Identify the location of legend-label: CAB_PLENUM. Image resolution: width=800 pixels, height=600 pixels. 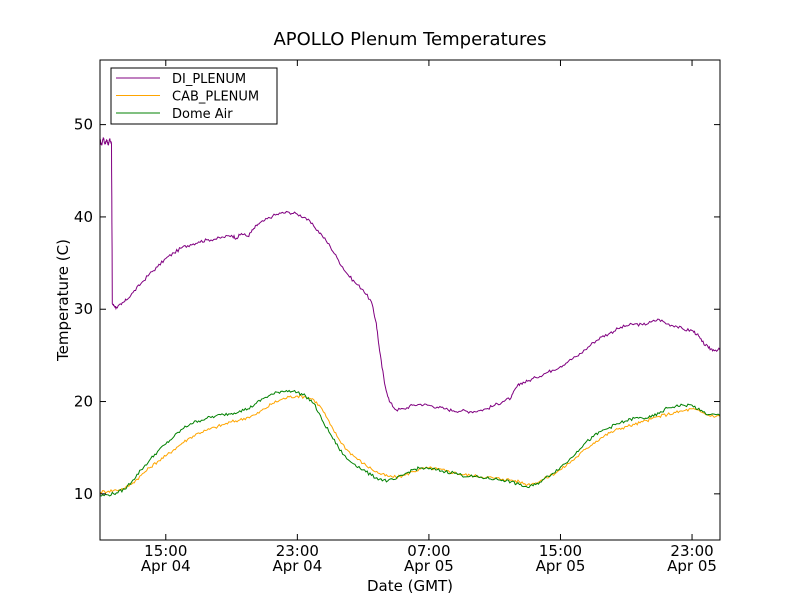
(215, 97).